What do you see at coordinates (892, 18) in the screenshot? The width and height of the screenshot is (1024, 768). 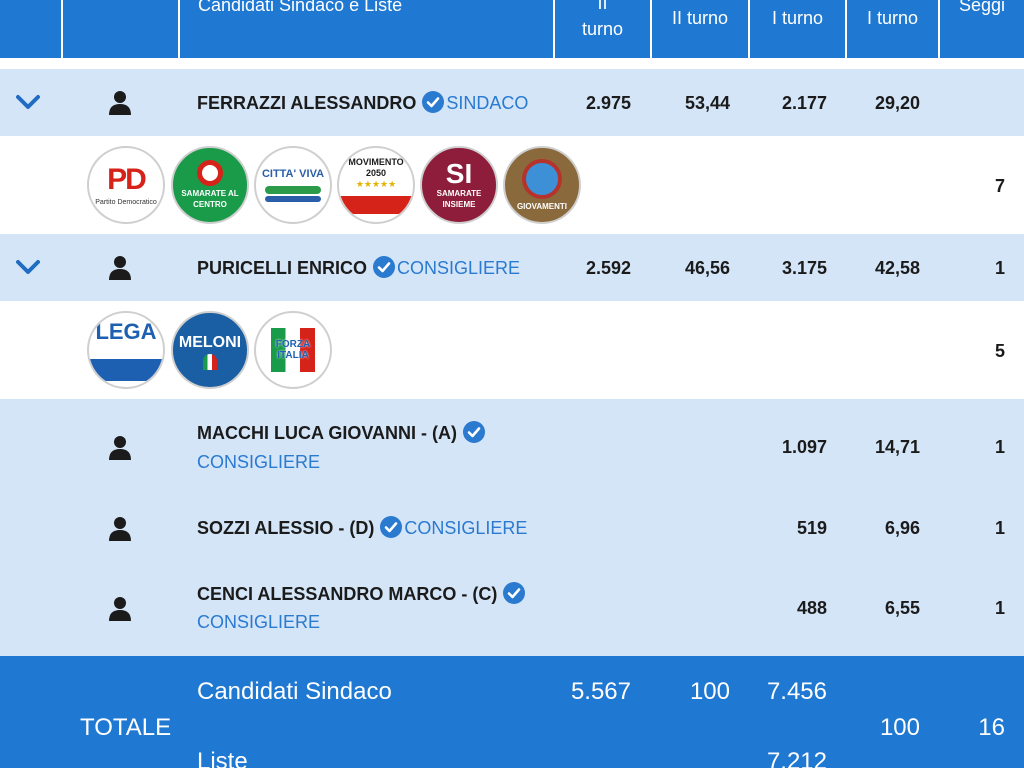 I see `header-pct-i: I turno` at bounding box center [892, 18].